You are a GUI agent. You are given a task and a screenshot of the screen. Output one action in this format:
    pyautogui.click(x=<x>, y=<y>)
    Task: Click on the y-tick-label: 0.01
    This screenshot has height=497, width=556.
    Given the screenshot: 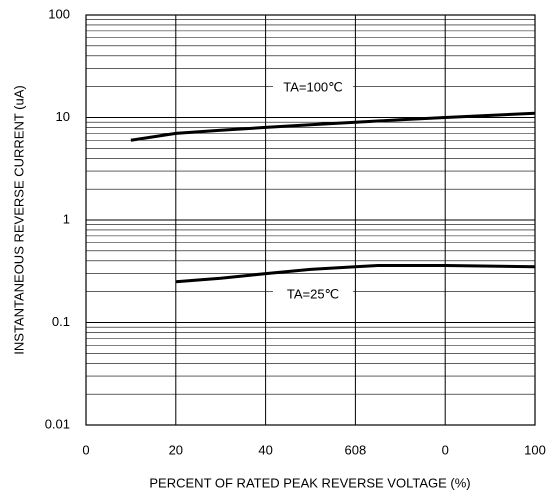 What is the action you would take?
    pyautogui.click(x=57, y=423)
    